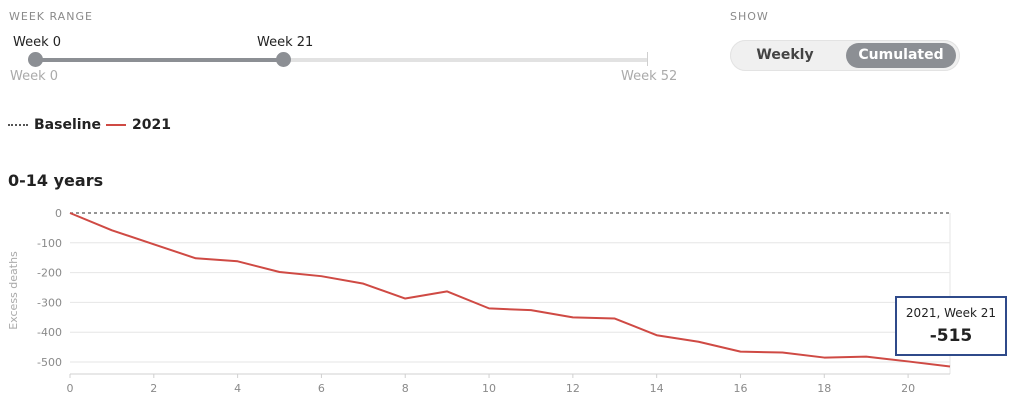  I want to click on x-tick-label: 20, so click(908, 388).